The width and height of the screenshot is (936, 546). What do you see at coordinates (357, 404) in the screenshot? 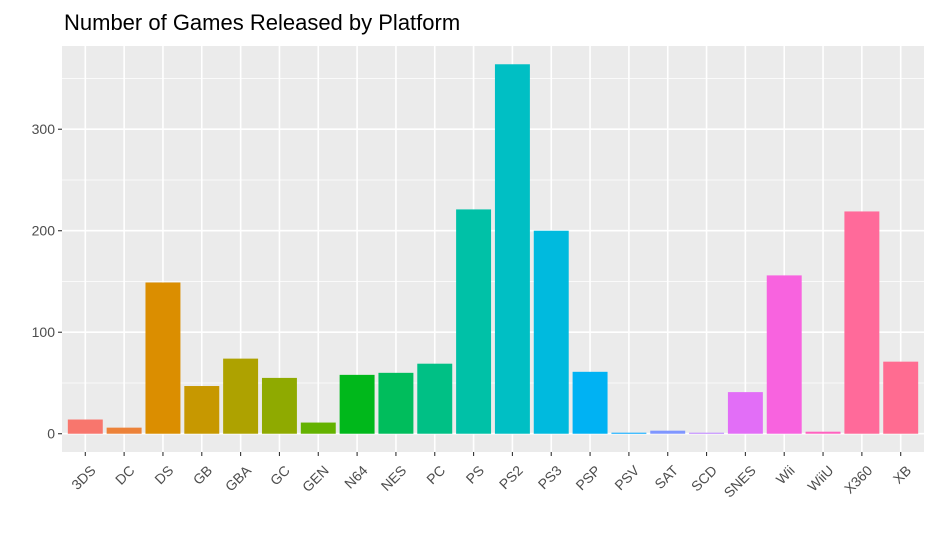
I see `bar-n64` at bounding box center [357, 404].